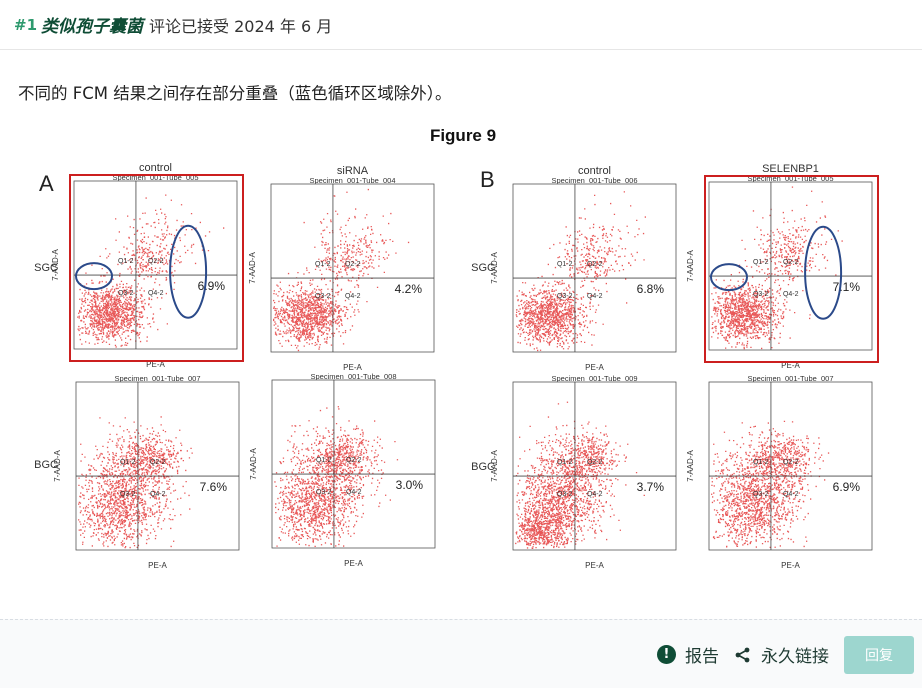  What do you see at coordinates (879, 655) in the screenshot?
I see `reply-button: 回复` at bounding box center [879, 655].